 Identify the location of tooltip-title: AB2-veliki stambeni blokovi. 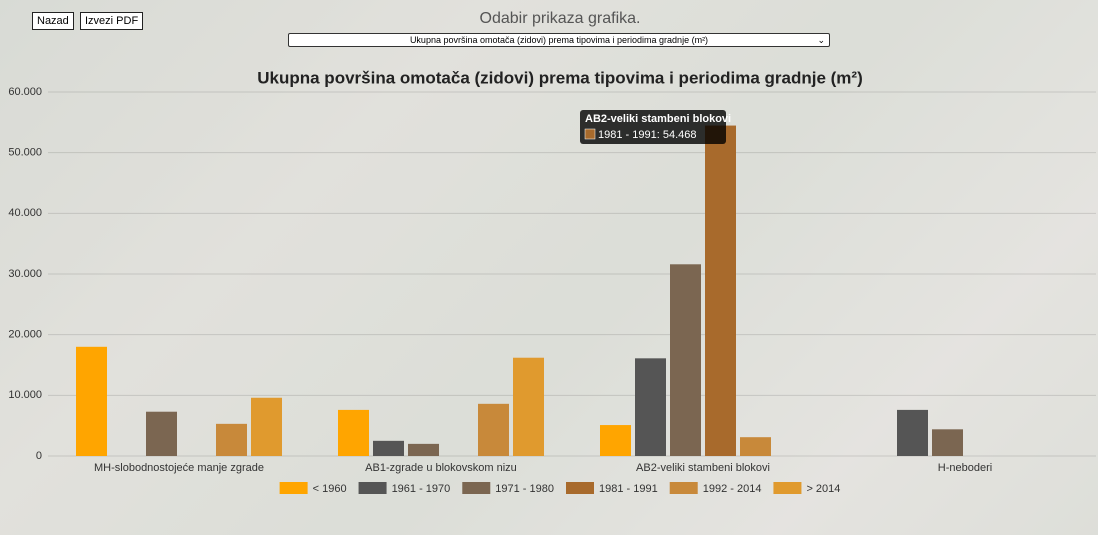
(658, 119).